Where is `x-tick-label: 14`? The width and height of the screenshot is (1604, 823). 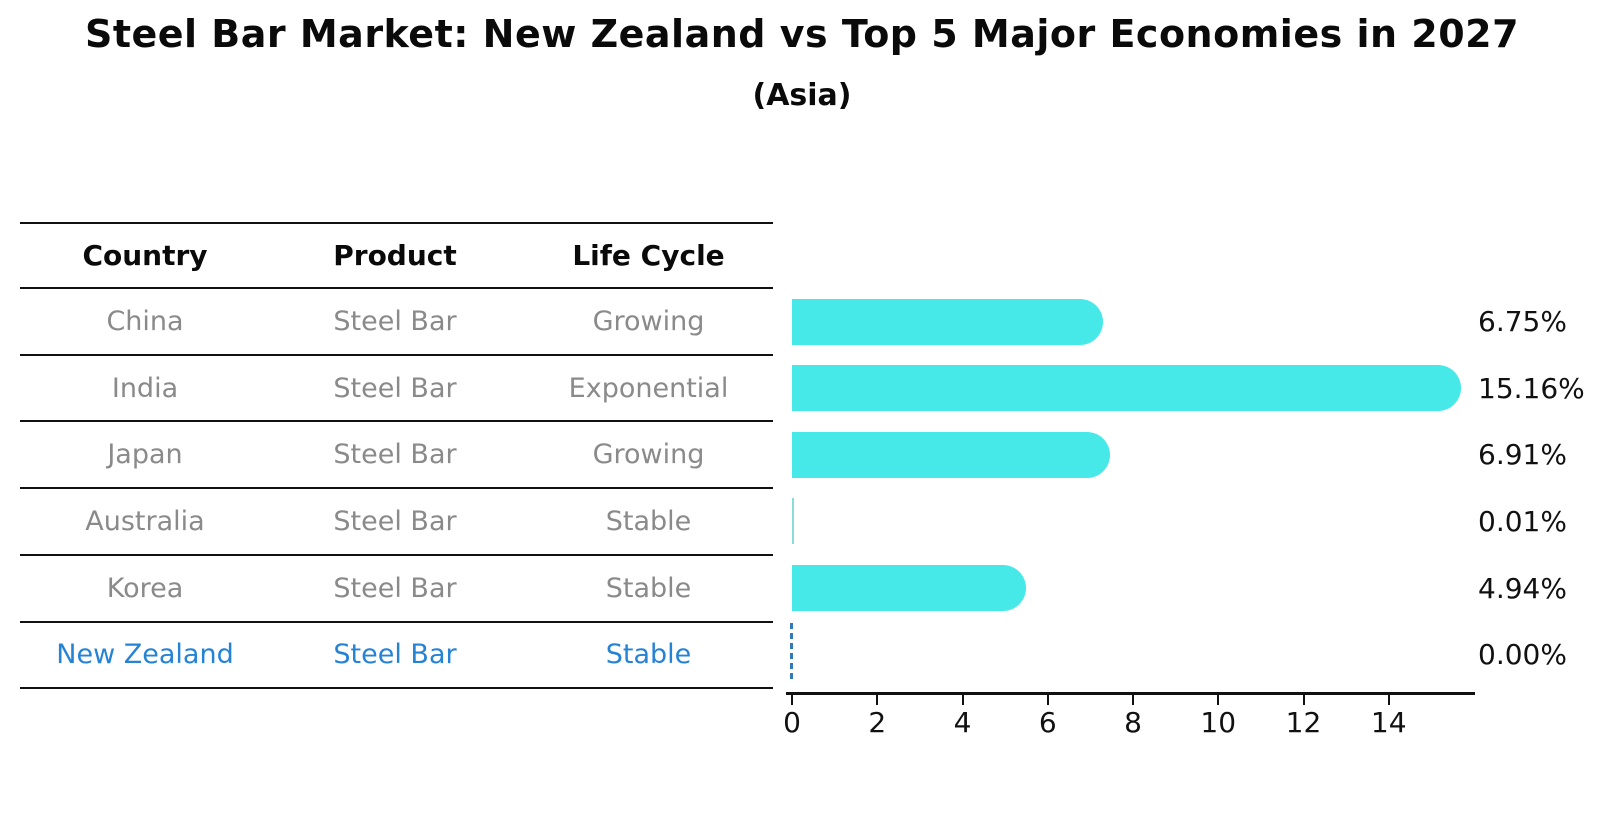 x-tick-label: 14 is located at coordinates (1388, 722).